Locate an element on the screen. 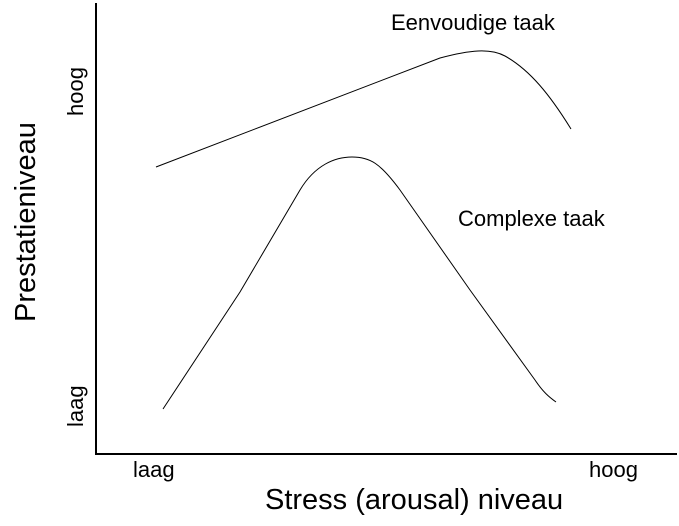 The image size is (679, 526). simple-task-label: Eenvoudige taak is located at coordinates (473, 22).